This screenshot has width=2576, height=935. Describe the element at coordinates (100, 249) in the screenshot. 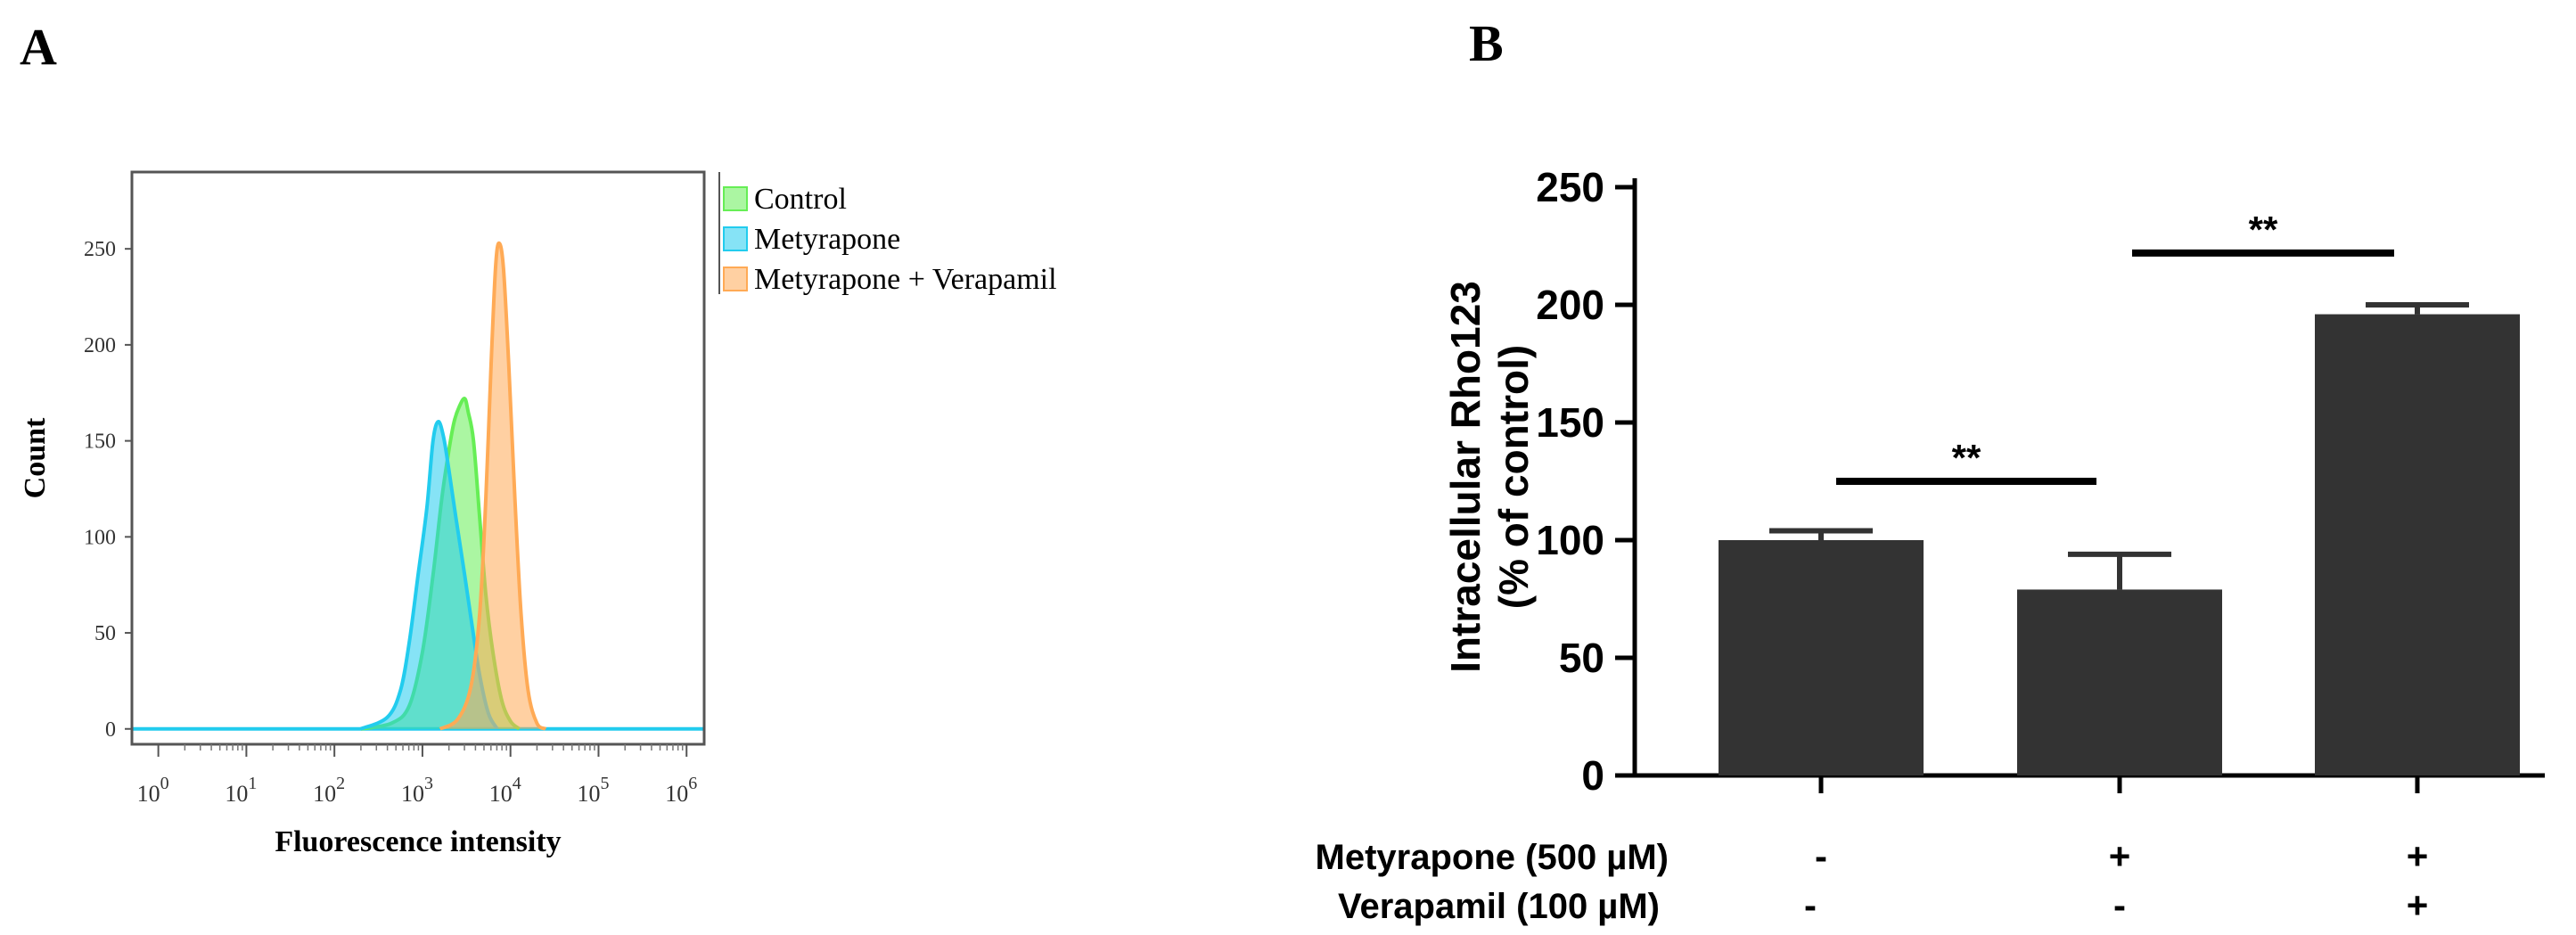

I see `histogram-y-tick-label: 250` at that location.